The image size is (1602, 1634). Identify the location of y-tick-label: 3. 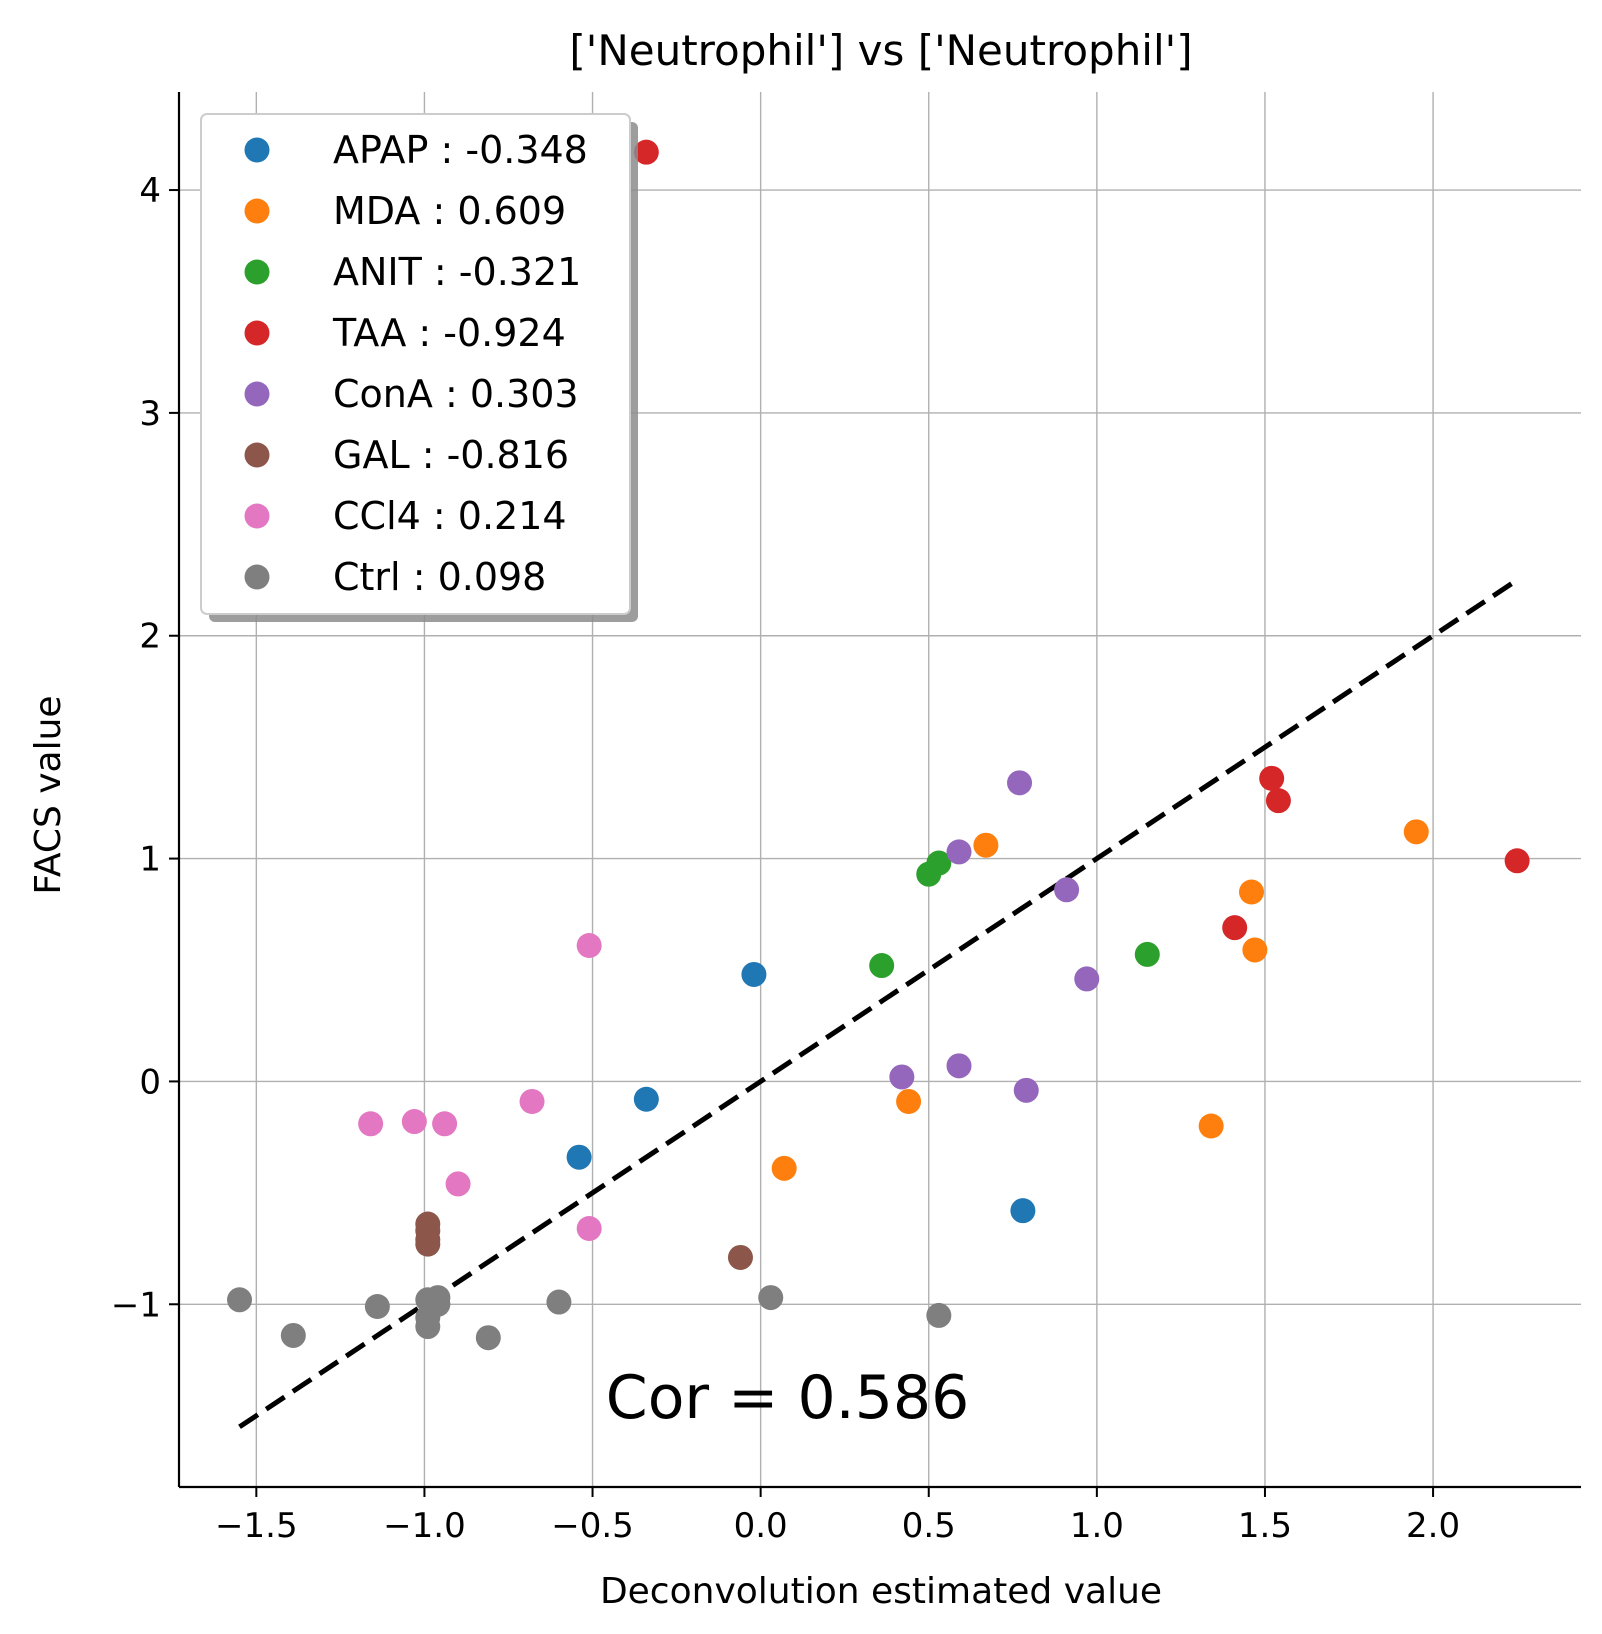
(150, 414).